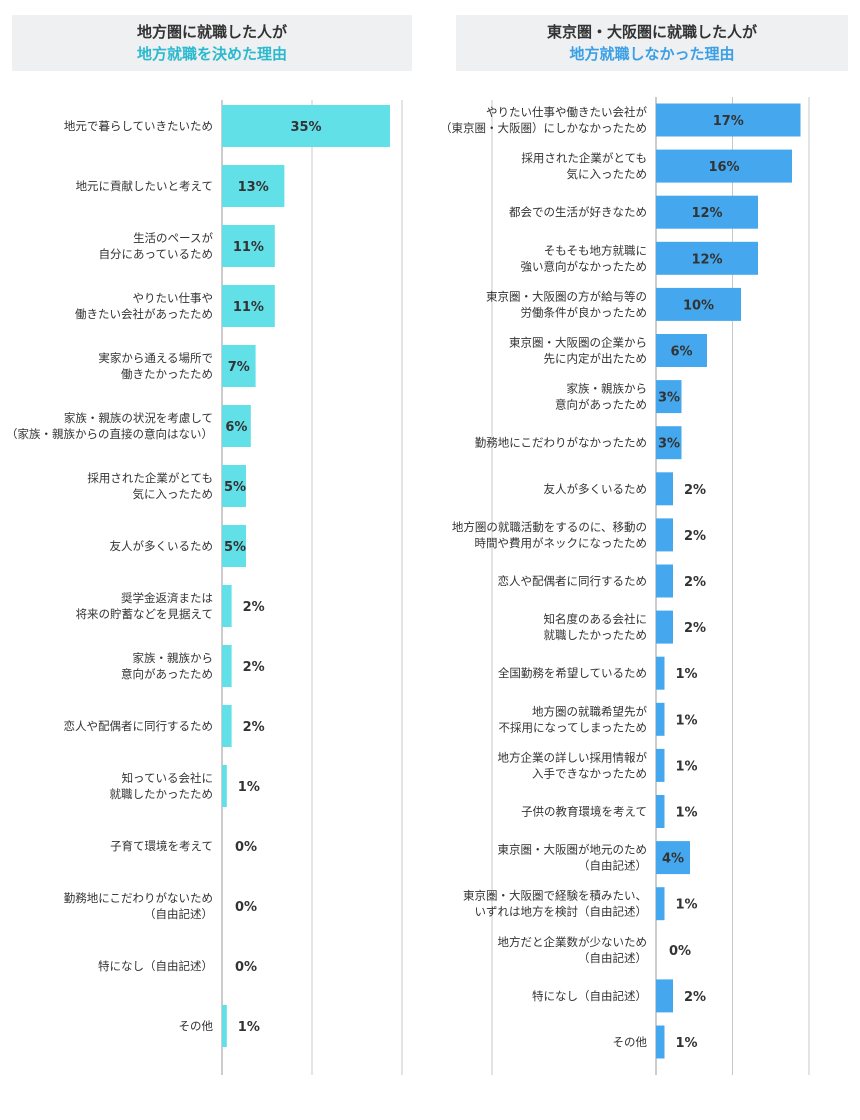  I want to click on left-category-label: 特になし（自由記述）, so click(155, 966).